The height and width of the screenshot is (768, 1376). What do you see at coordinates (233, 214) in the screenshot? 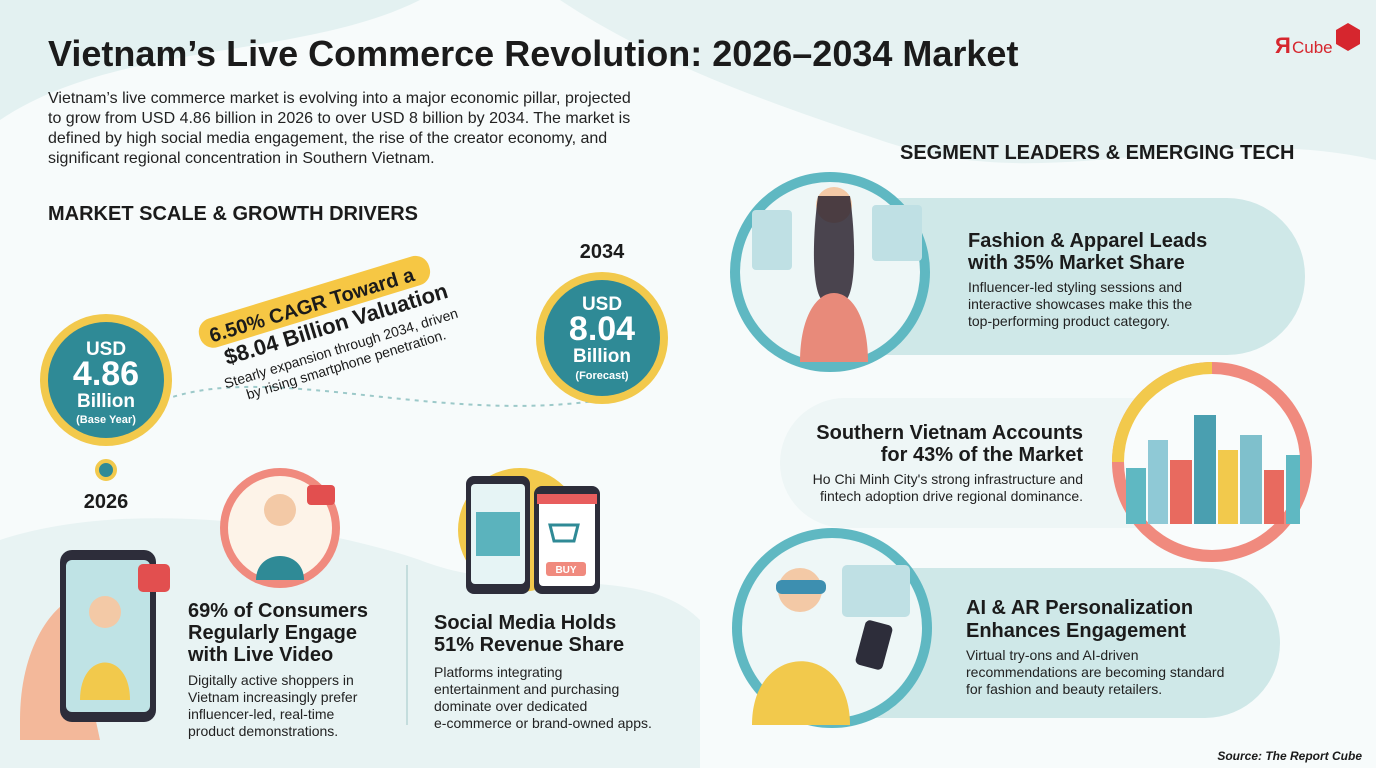
I see `section-heading: MARKET SCALE & GROWTH DRIVERS` at bounding box center [233, 214].